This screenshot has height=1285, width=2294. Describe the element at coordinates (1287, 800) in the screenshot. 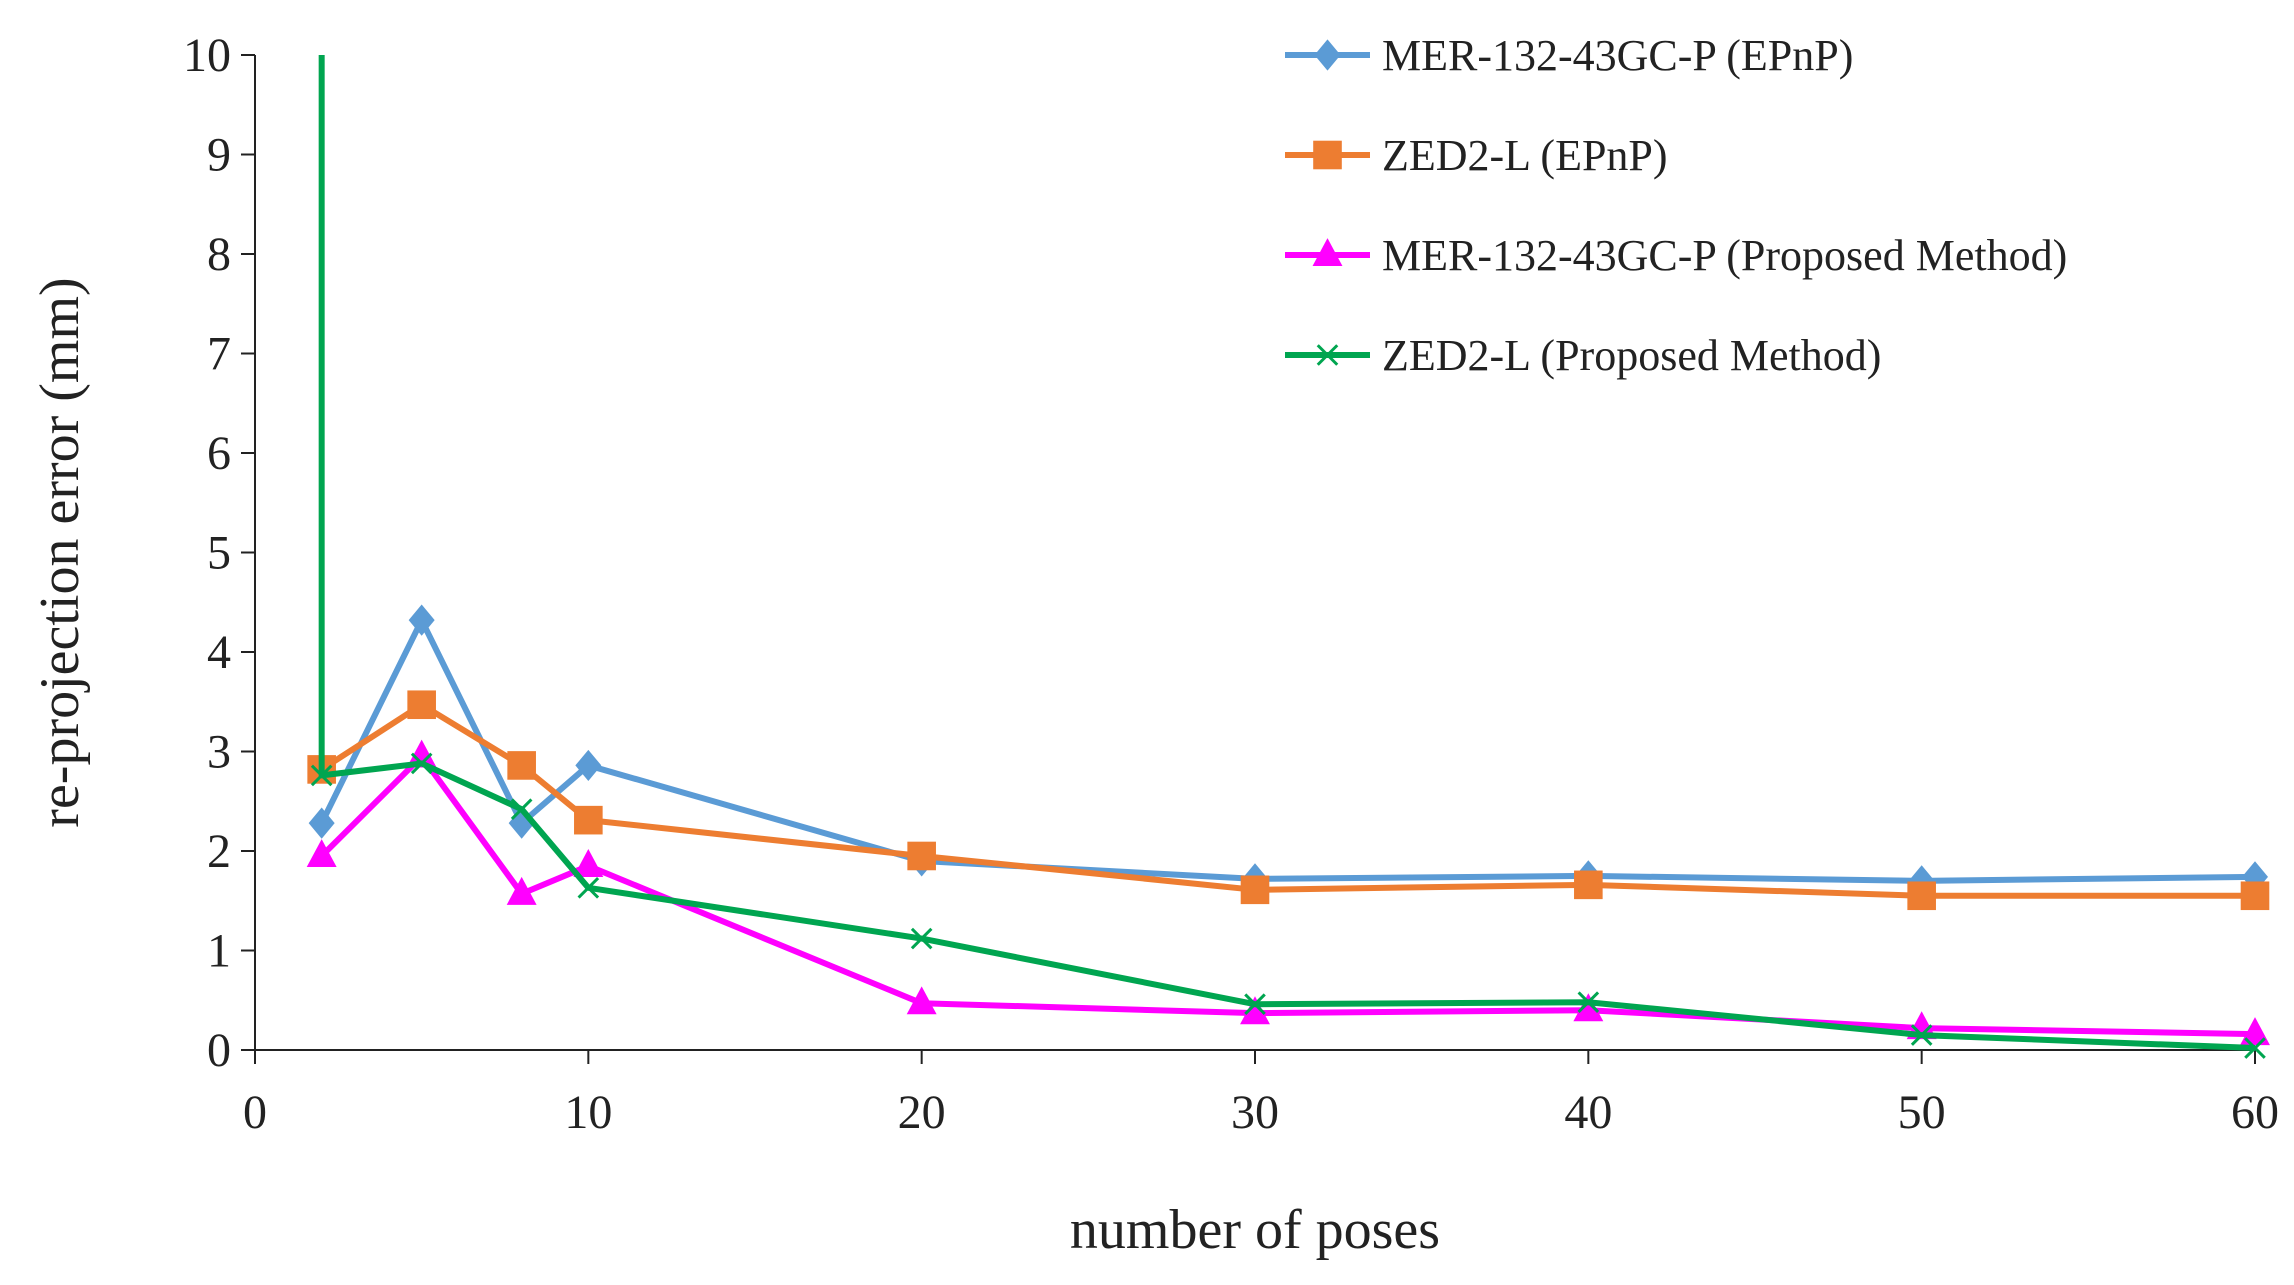

I see `series-line` at that location.